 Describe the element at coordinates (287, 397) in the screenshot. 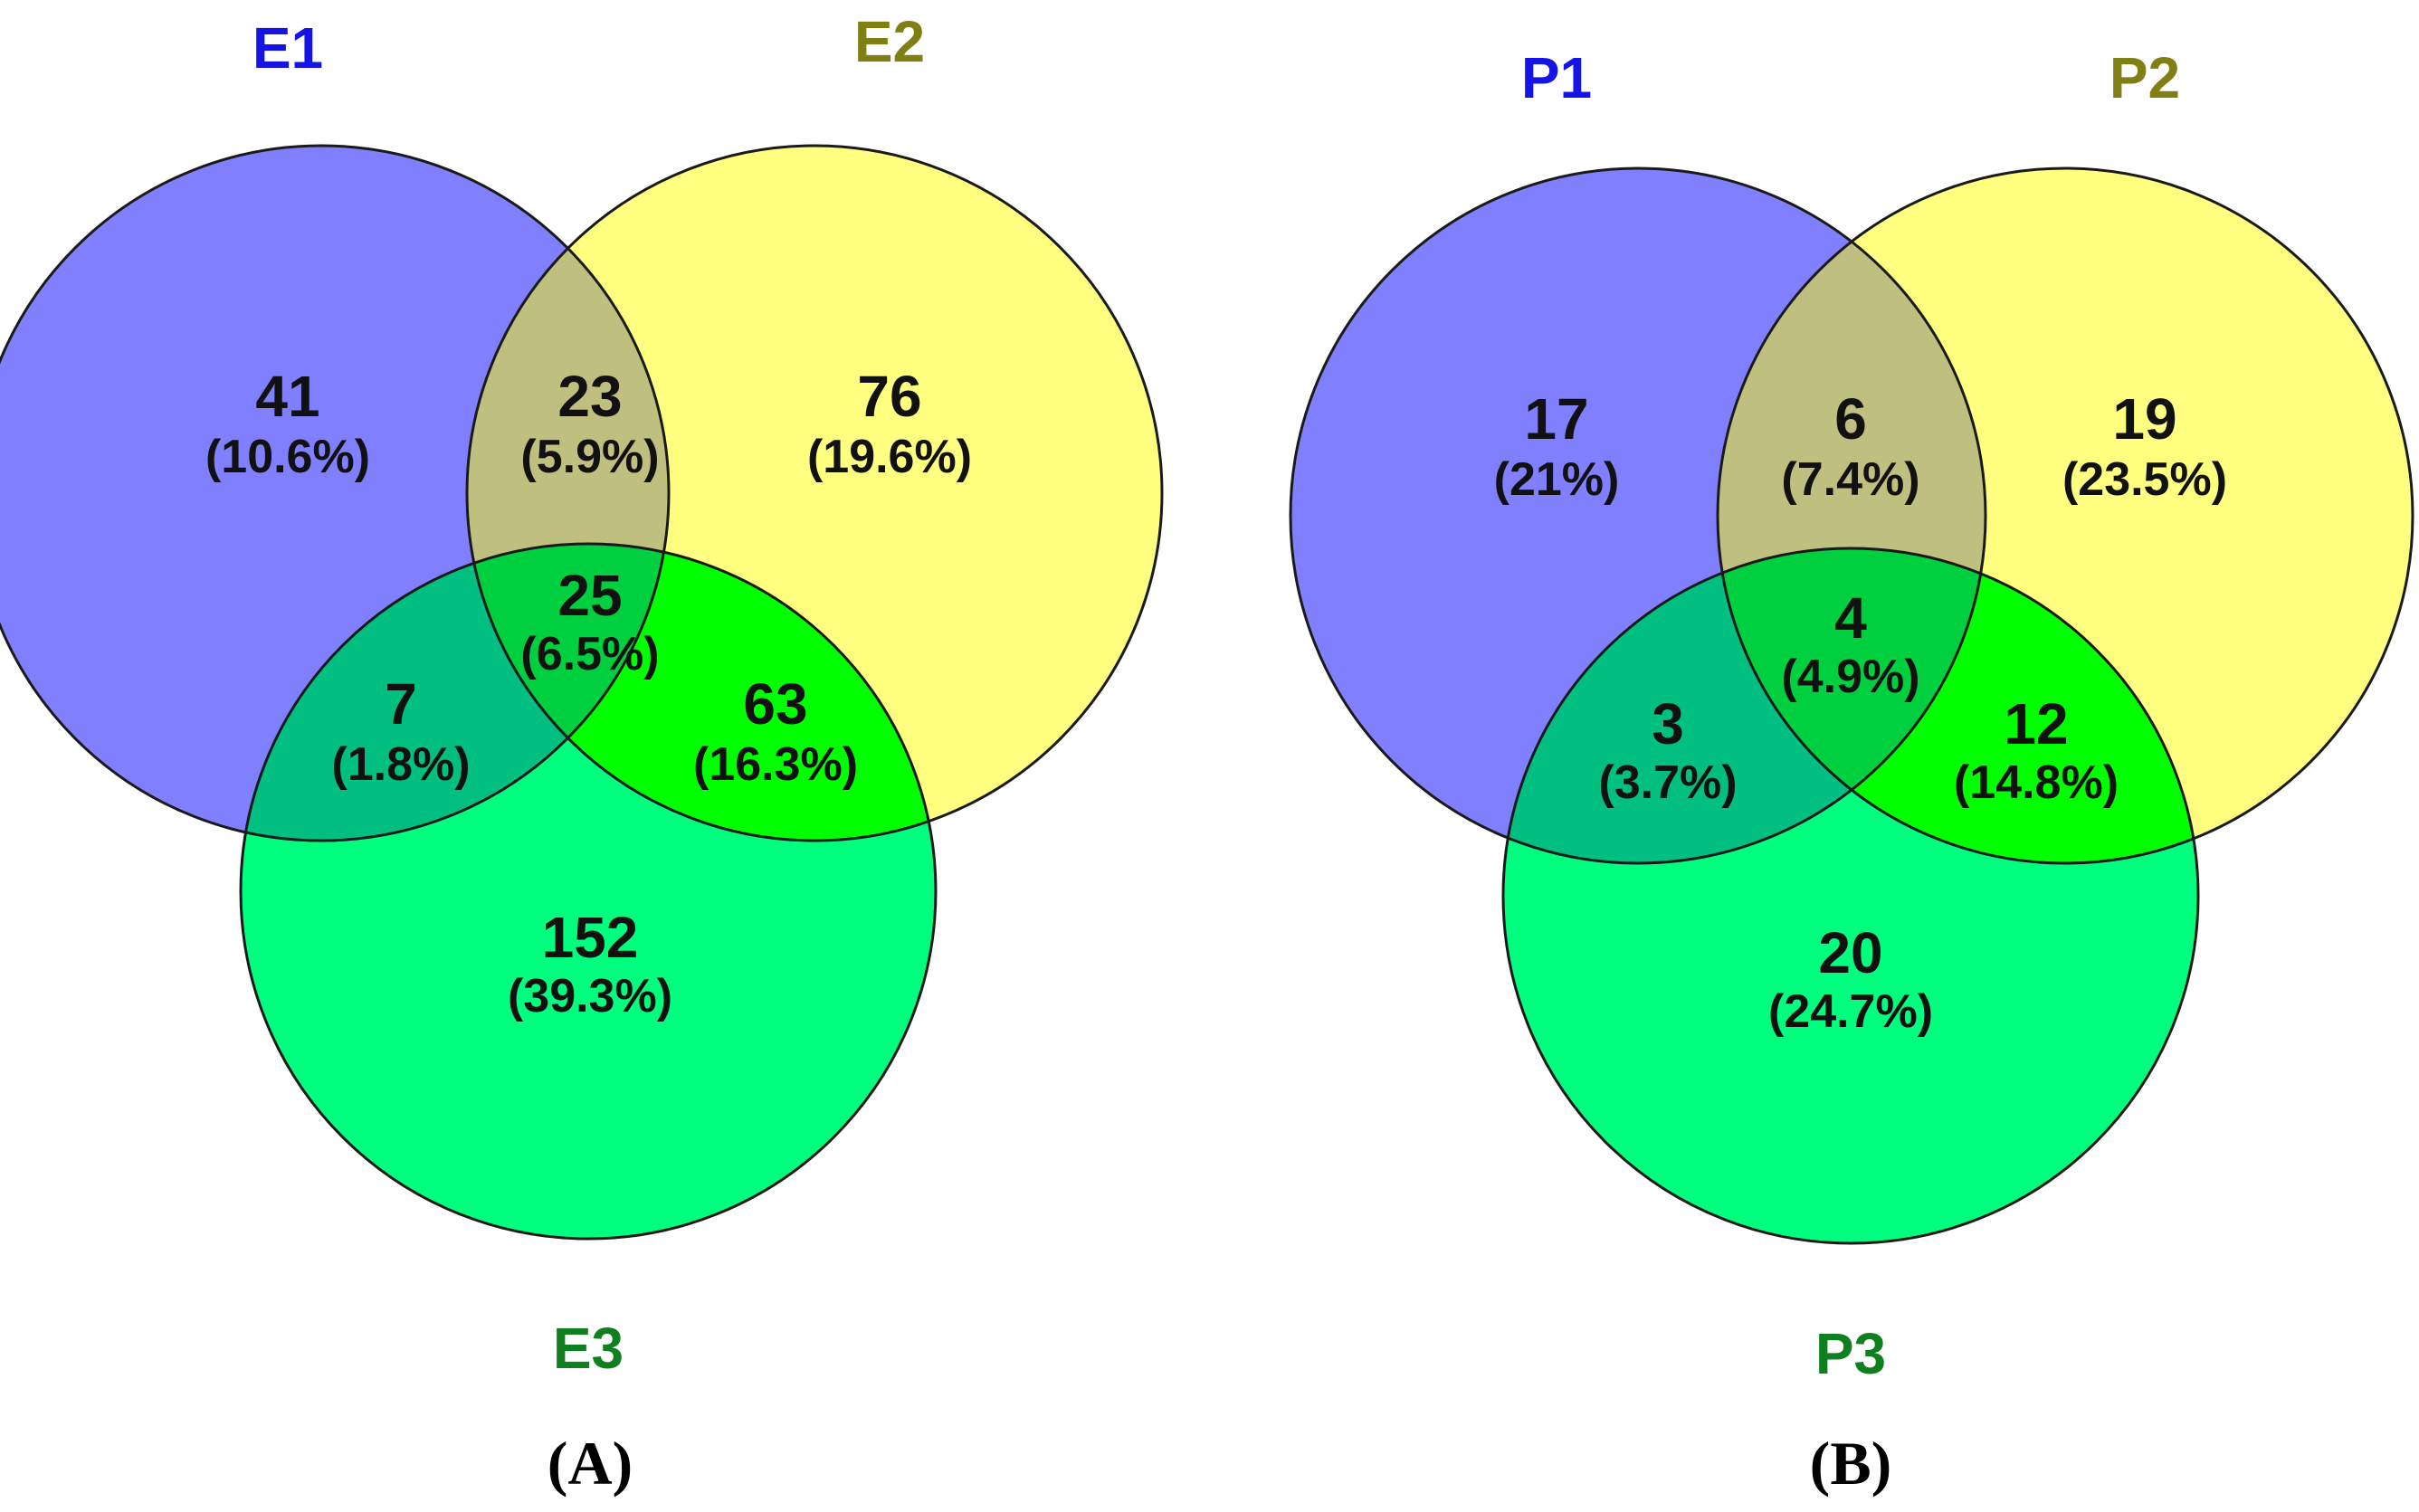

I see `region-count-e1-only: 41` at that location.